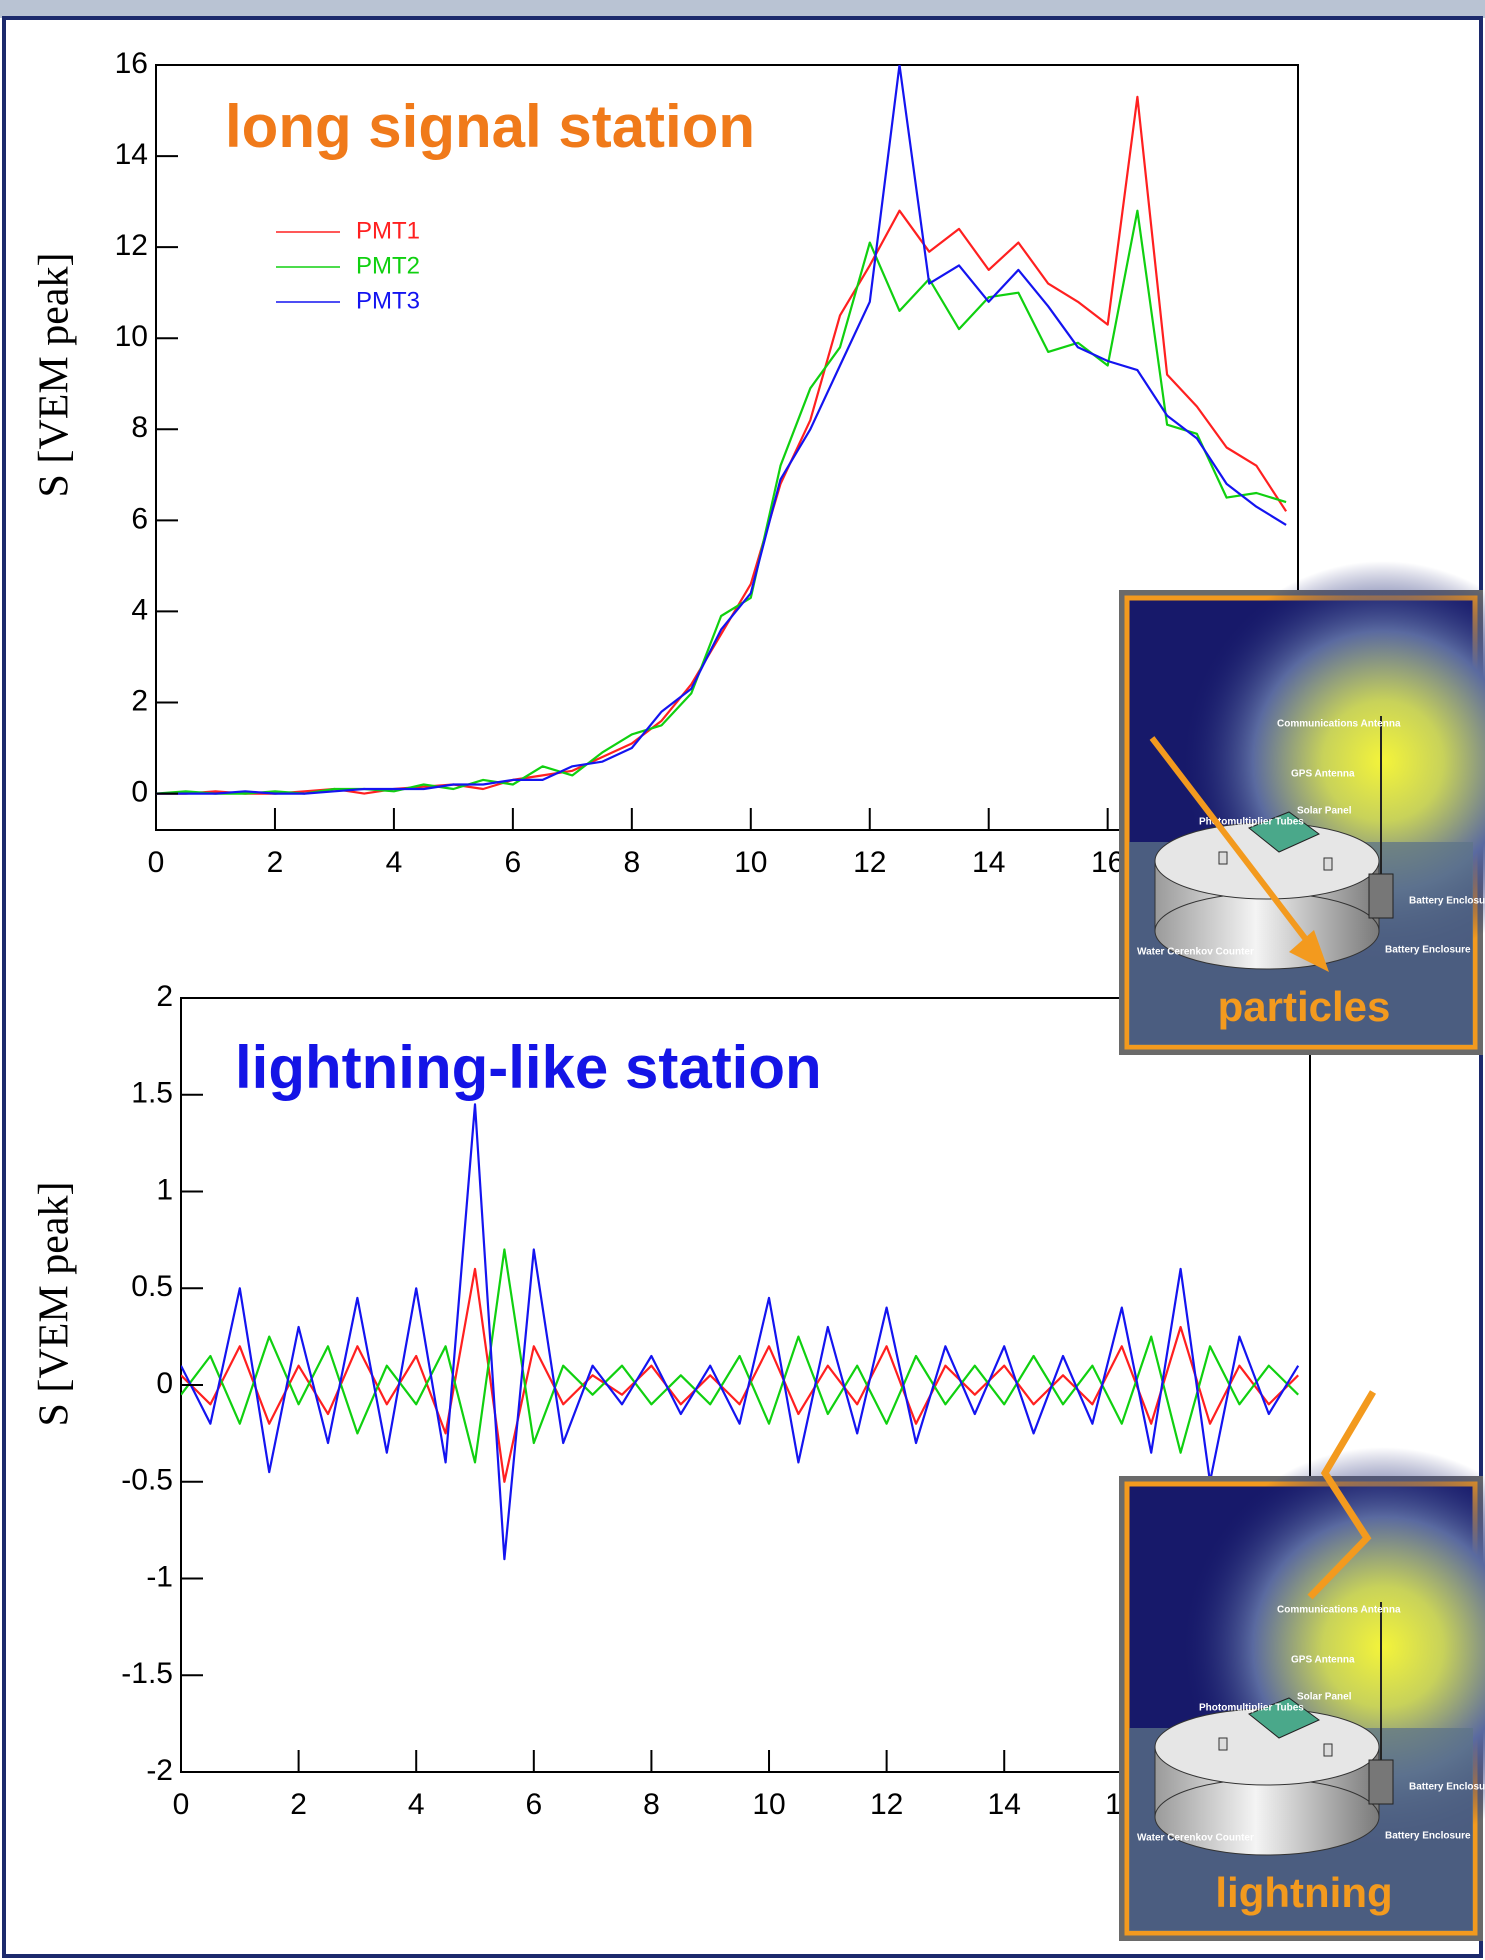  Describe the element at coordinates (152, 1093) in the screenshot. I see `y-tick-label: 1.5` at that location.